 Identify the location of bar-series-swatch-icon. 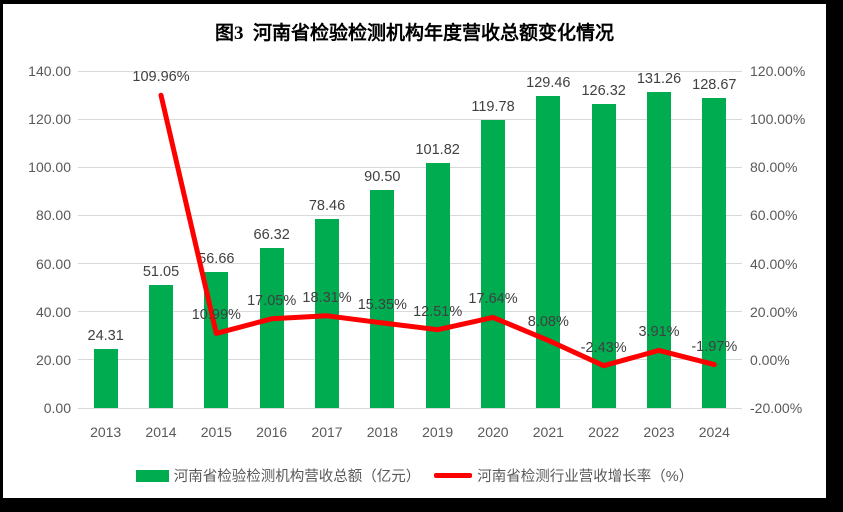
(152, 475).